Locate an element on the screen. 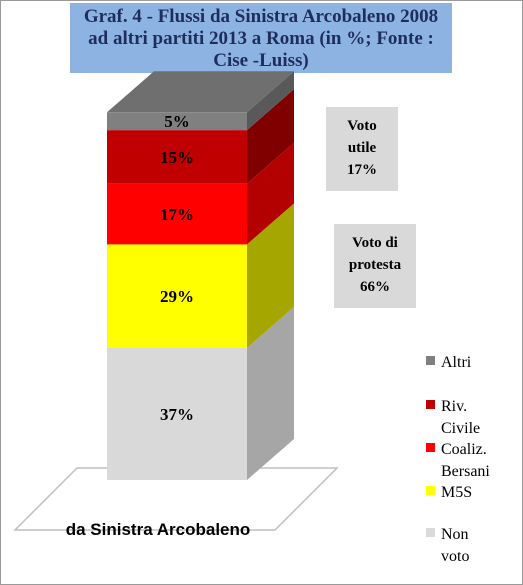 The height and width of the screenshot is (585, 523). voto-utile-line-1: Voto is located at coordinates (362, 126).